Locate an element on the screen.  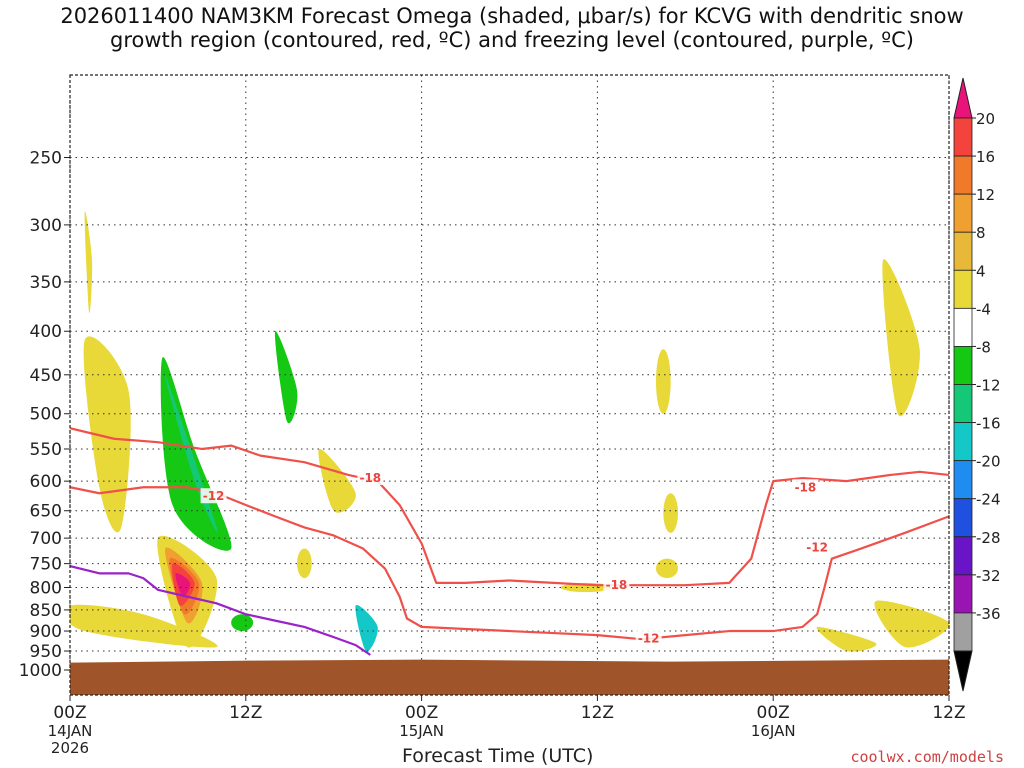
y-tick-label-950: 950 is located at coordinates (46, 652).